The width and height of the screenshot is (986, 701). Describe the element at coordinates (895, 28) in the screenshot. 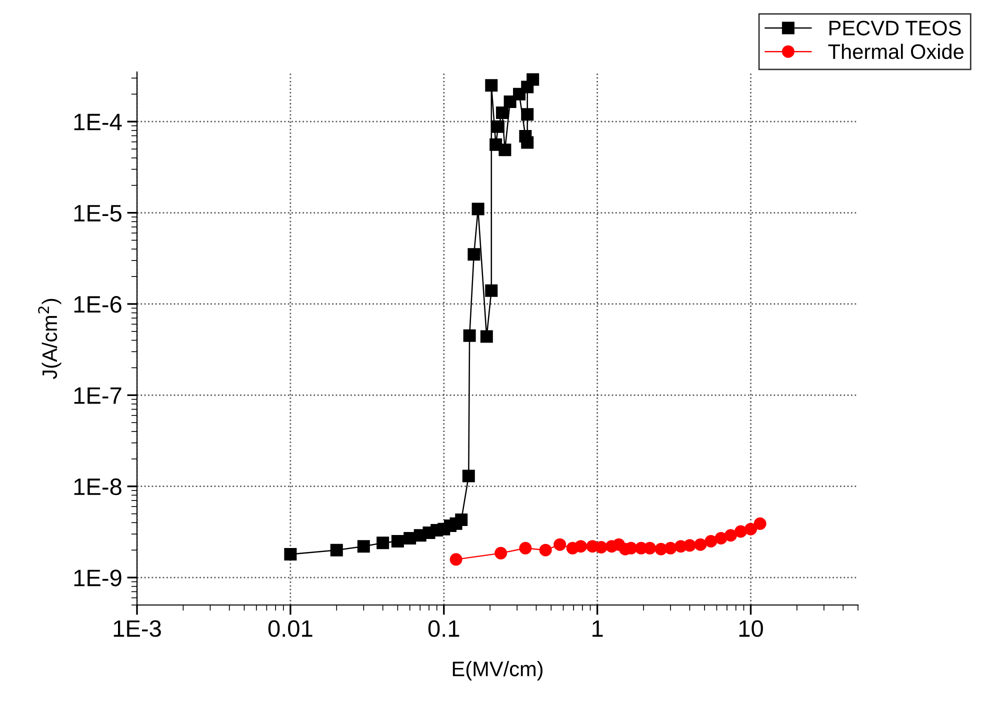

I see `legend-label: PECVD TEOS` at that location.